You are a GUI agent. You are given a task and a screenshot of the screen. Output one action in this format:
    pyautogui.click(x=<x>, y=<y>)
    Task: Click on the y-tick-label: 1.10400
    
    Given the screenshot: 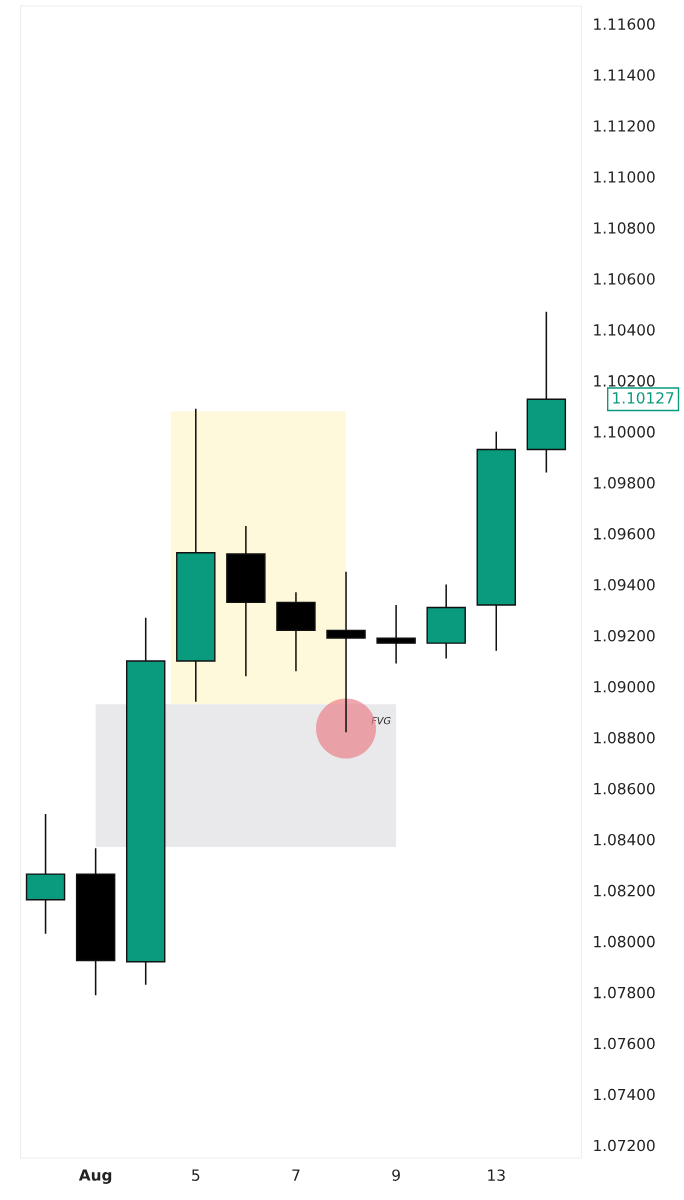 What is the action you would take?
    pyautogui.click(x=624, y=330)
    